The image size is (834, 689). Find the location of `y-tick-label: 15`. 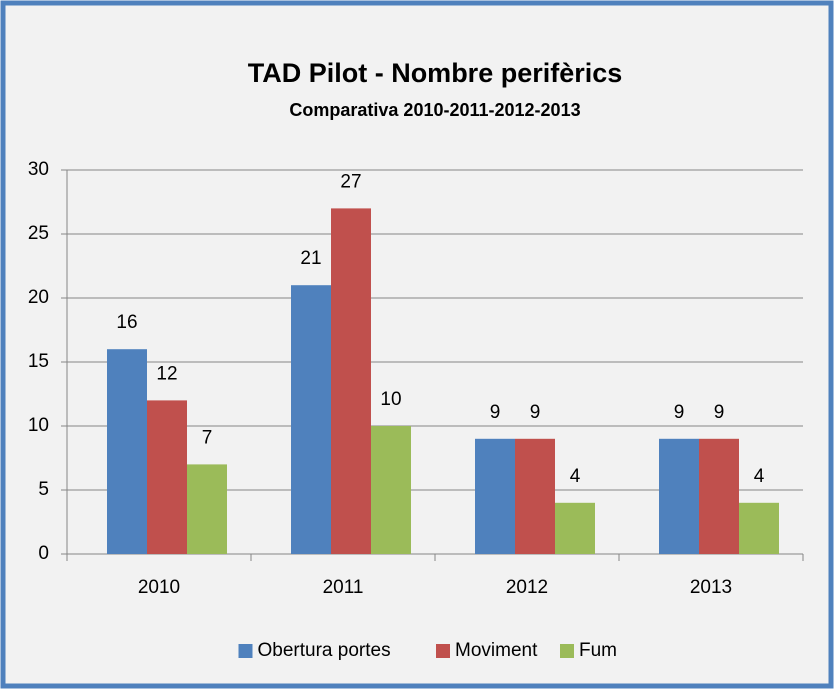

y-tick-label: 15 is located at coordinates (38, 361).